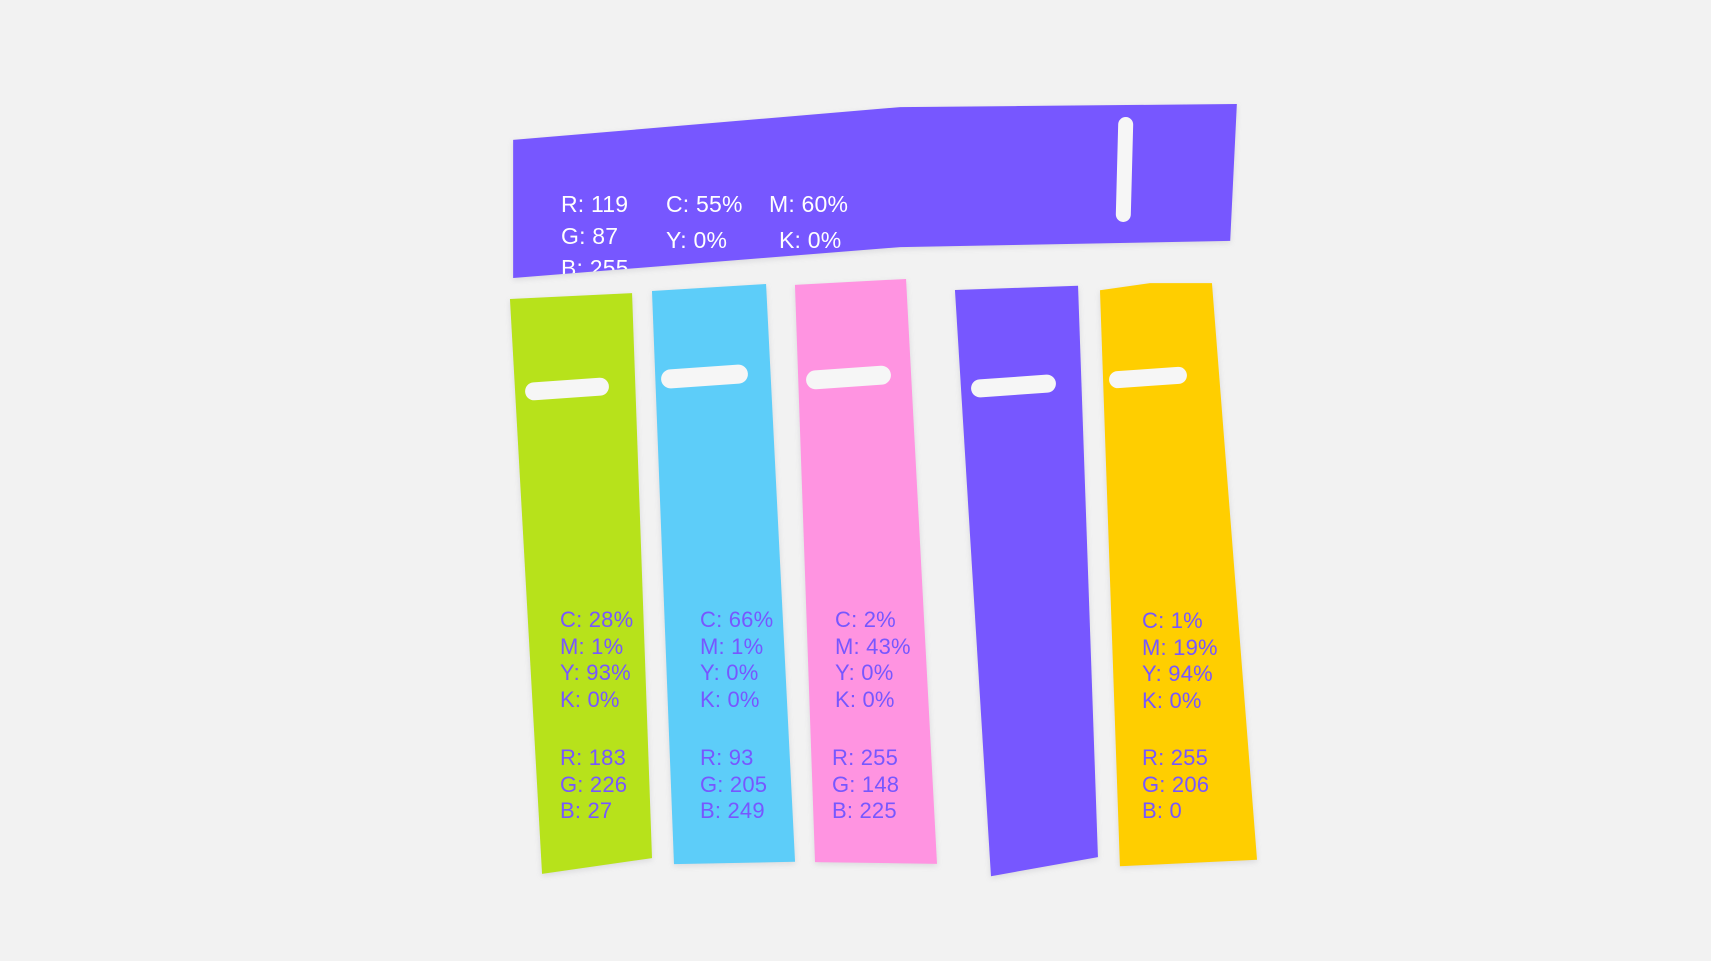  I want to click on banner-mk-values: M: 60% K: 0%, so click(808, 227).